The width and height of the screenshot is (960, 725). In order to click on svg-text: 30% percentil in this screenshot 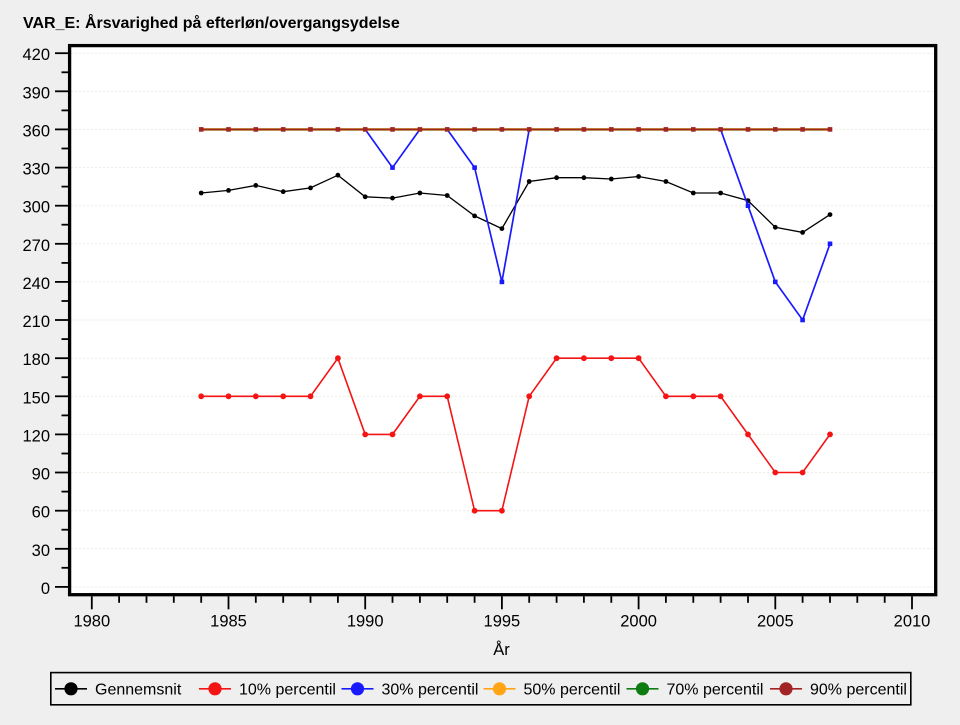, I will do `click(430, 690)`.